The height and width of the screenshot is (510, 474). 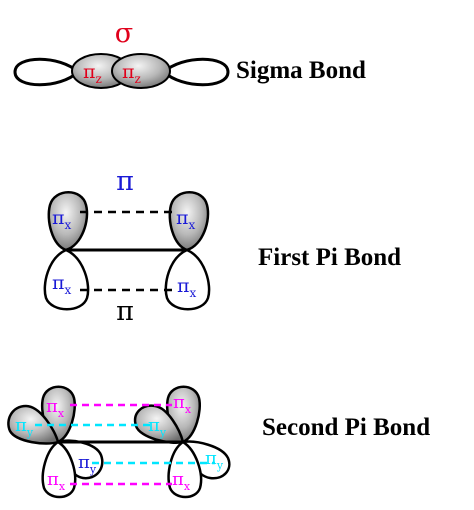 What do you see at coordinates (92, 73) in the screenshot?
I see `sigma-left-label: πz` at bounding box center [92, 73].